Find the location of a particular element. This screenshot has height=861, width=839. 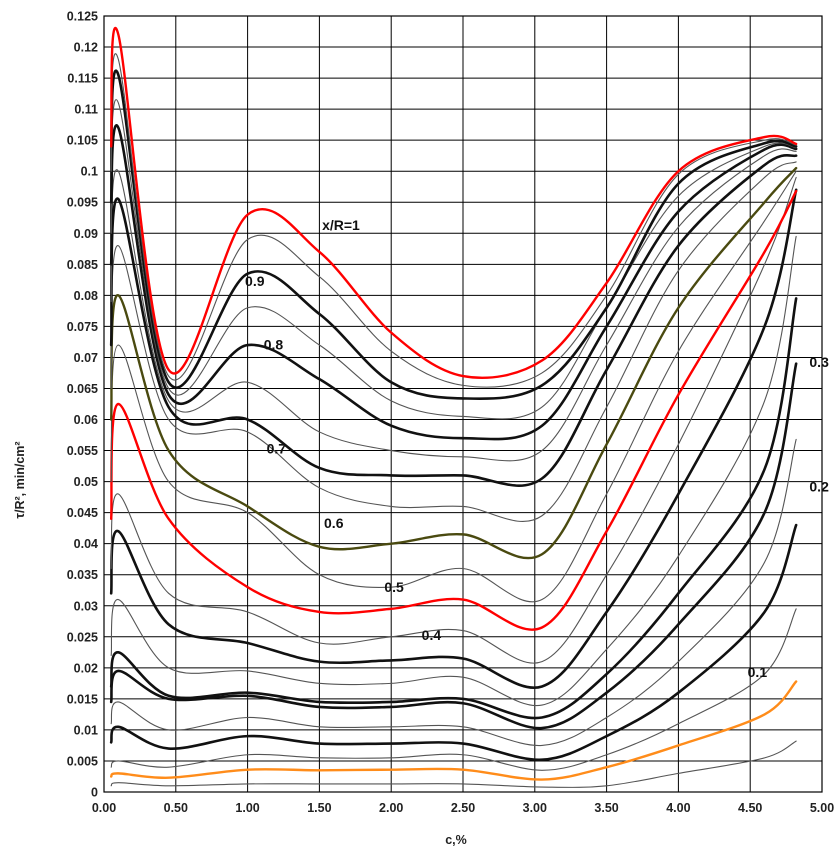

y-tick-label: 0.125 is located at coordinates (82, 17).